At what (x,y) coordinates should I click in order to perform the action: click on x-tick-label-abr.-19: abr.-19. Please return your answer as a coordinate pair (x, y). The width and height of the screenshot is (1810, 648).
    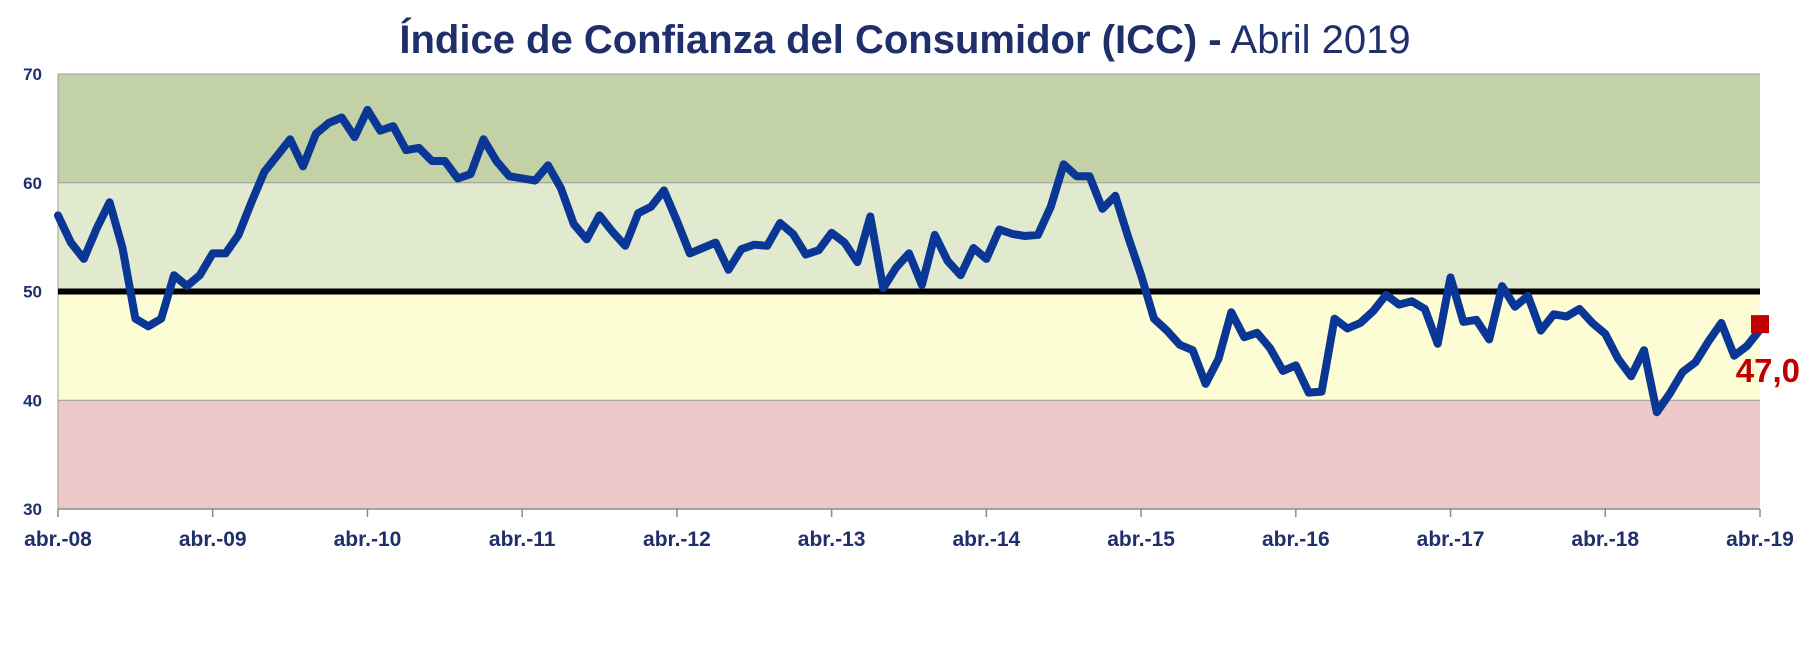
    Looking at the image, I should click on (1760, 539).